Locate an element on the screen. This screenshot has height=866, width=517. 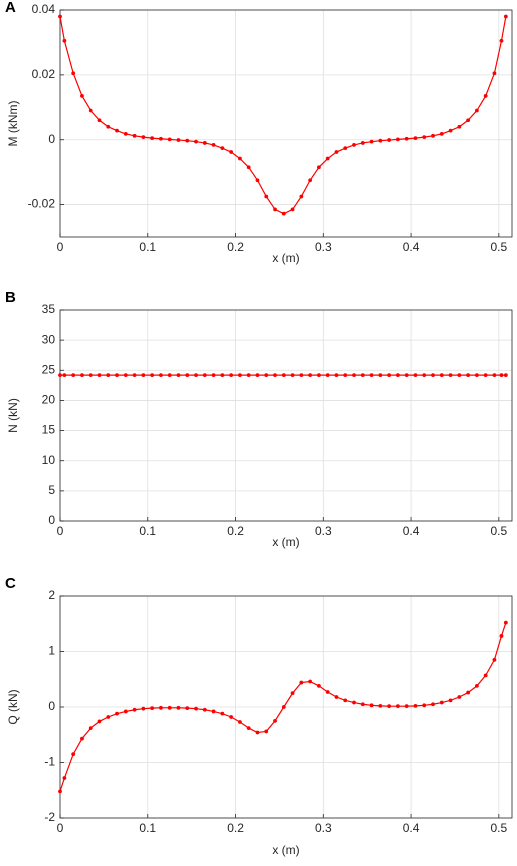
y-tick-label: 15 is located at coordinates (49, 430).